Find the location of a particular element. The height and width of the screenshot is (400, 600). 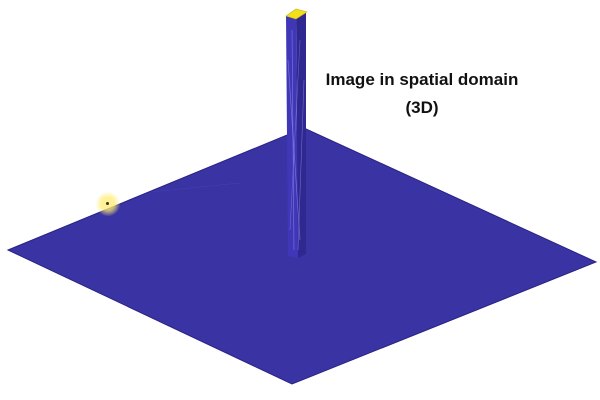

plane-mesh-line is located at coordinates (195, 187).